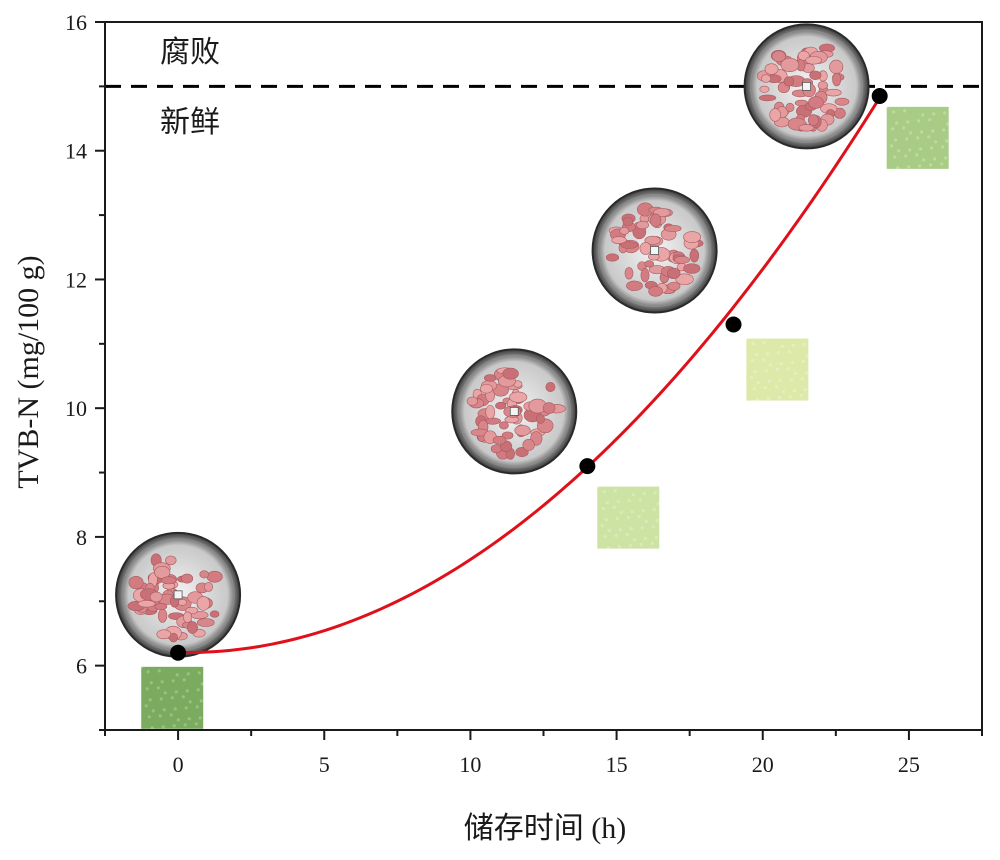 Image resolution: width=1000 pixels, height=860 pixels. I want to click on x-tick-label: 5, so click(324, 764).